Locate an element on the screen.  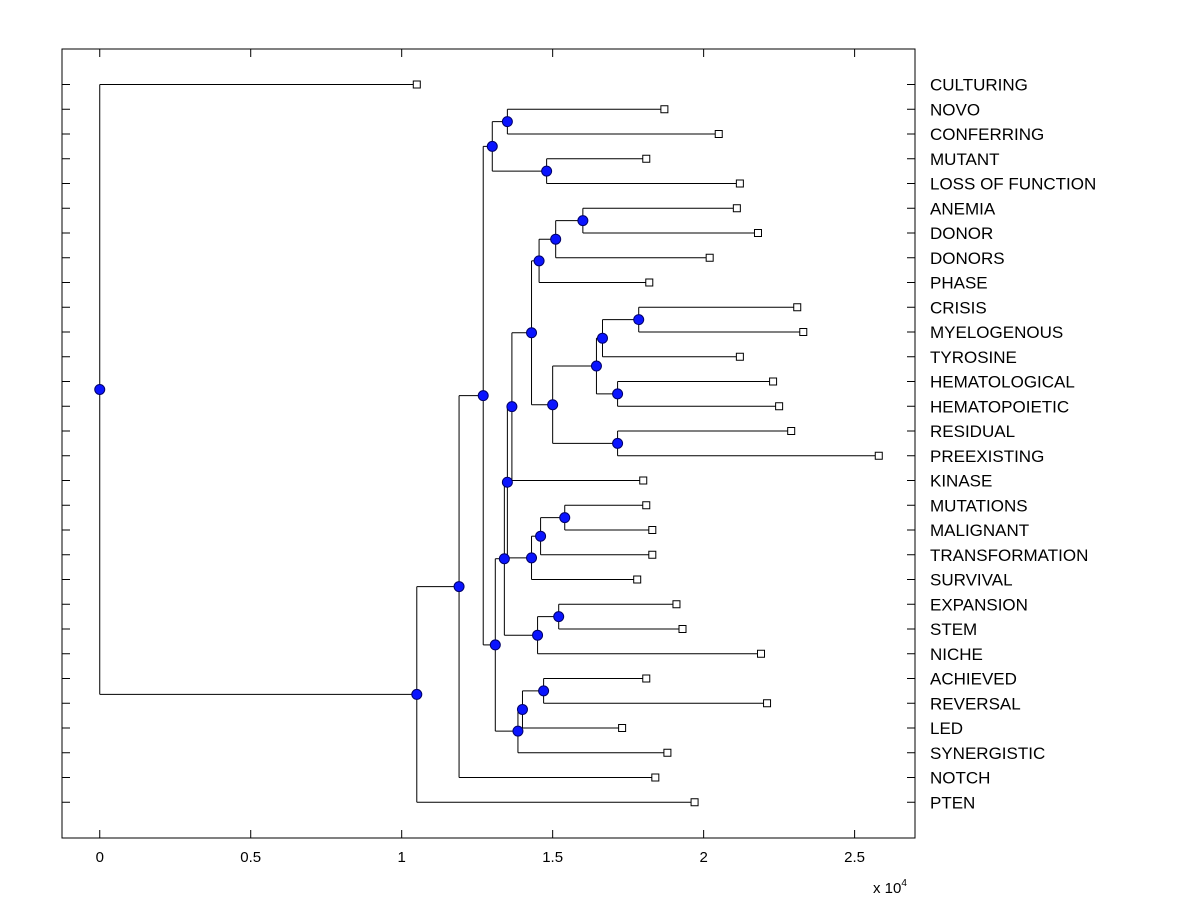
leaf-label: SYNERGISTIC is located at coordinates (987, 753).